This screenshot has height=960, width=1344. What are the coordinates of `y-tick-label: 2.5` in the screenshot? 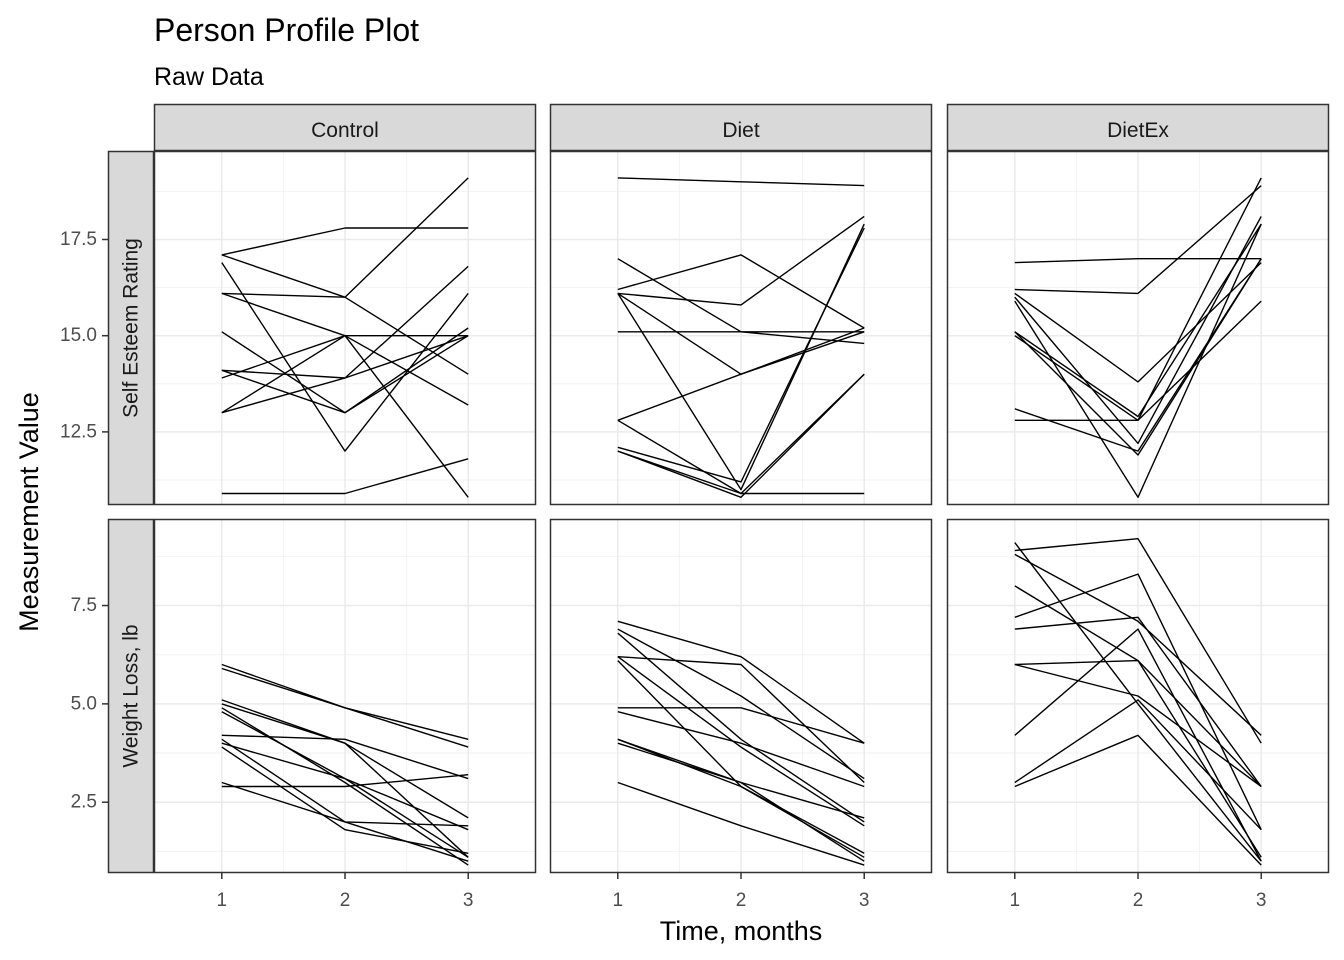 It's located at (84, 802).